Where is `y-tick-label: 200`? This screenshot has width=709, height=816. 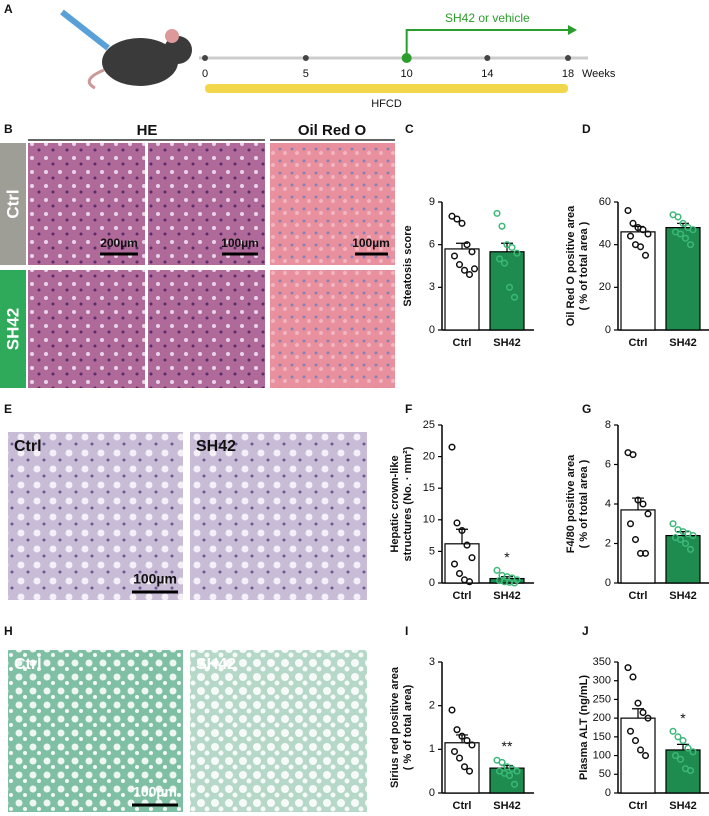 y-tick-label: 200 is located at coordinates (602, 718).